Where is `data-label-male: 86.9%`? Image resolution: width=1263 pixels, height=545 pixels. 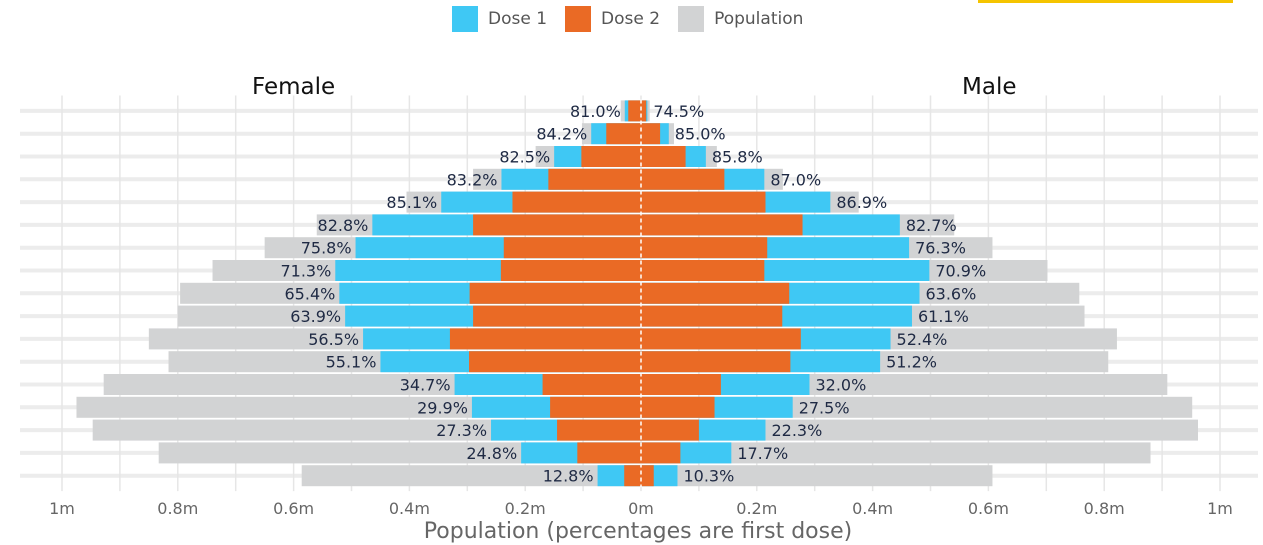
data-label-male: 86.9% is located at coordinates (861, 202).